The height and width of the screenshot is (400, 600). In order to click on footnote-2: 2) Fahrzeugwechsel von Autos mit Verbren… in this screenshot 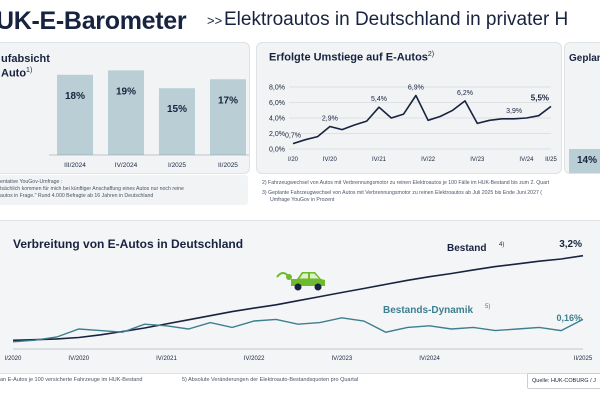, I will do `click(406, 183)`.